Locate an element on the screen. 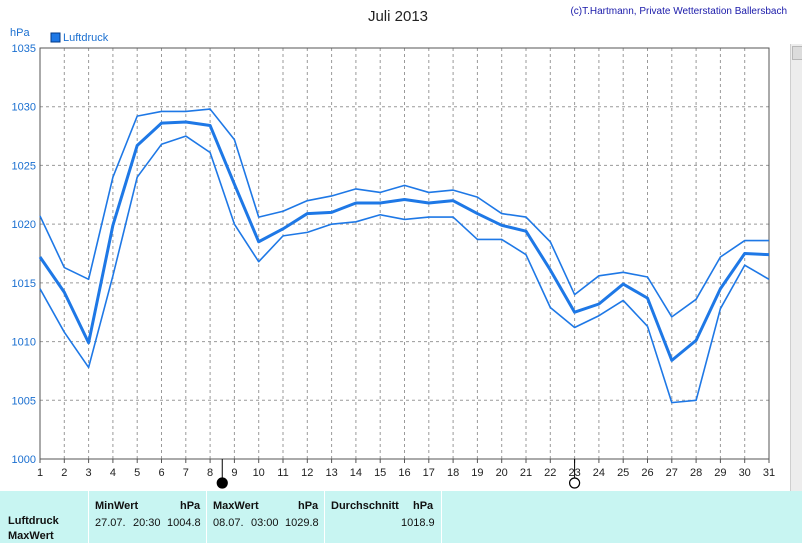 The width and height of the screenshot is (802, 543). y-tick-label: 1000 is located at coordinates (24, 460).